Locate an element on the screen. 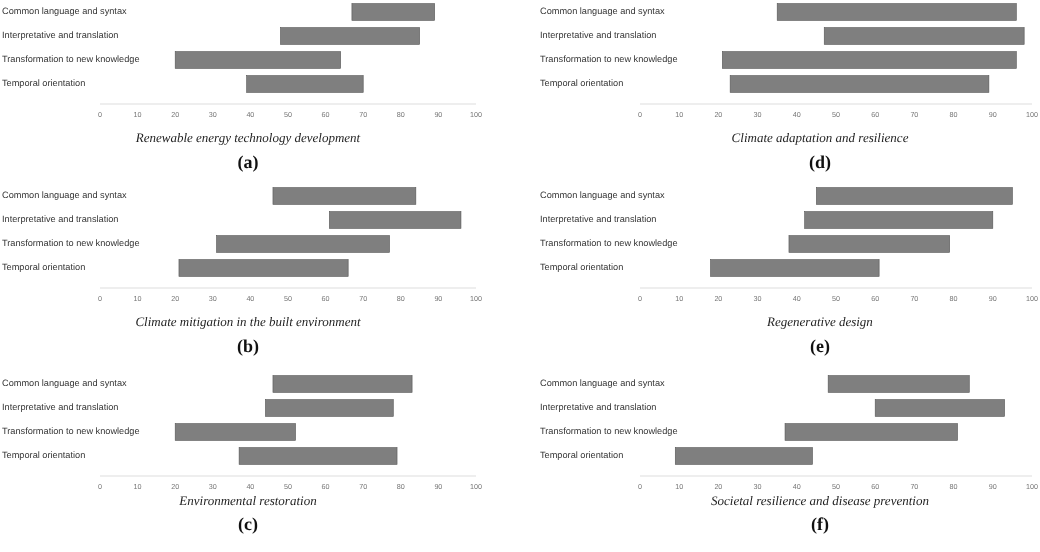  text: (c) is located at coordinates (248, 524).